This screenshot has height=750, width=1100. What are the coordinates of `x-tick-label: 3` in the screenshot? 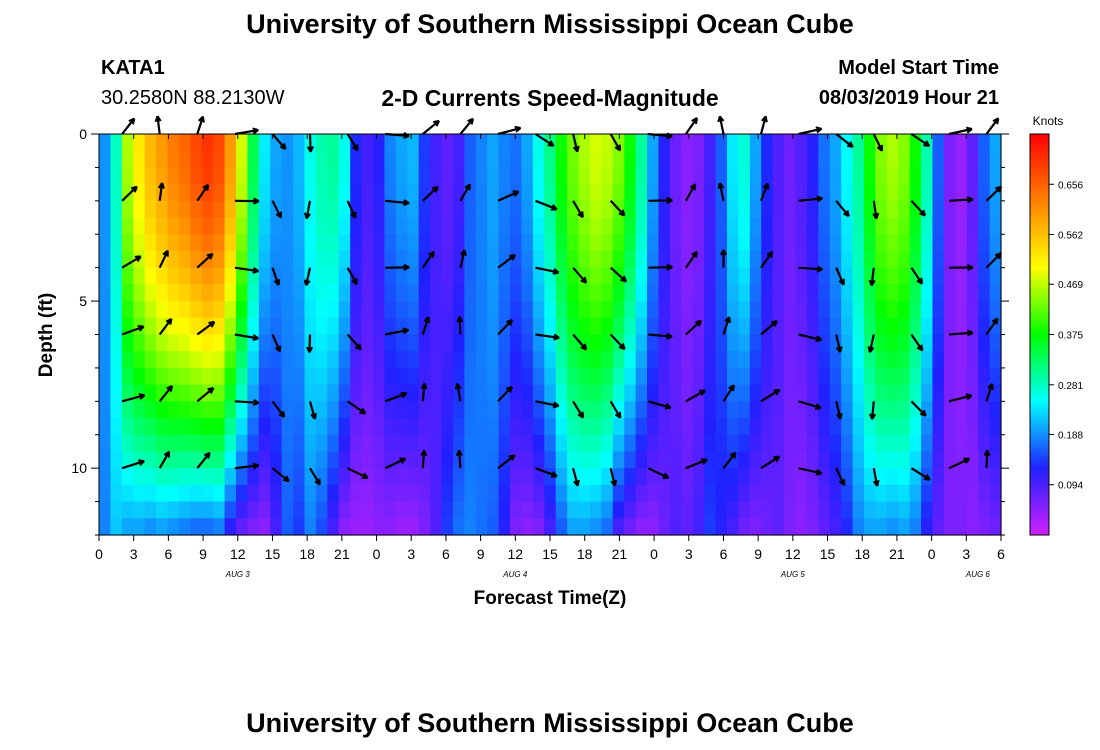 It's located at (411, 554).